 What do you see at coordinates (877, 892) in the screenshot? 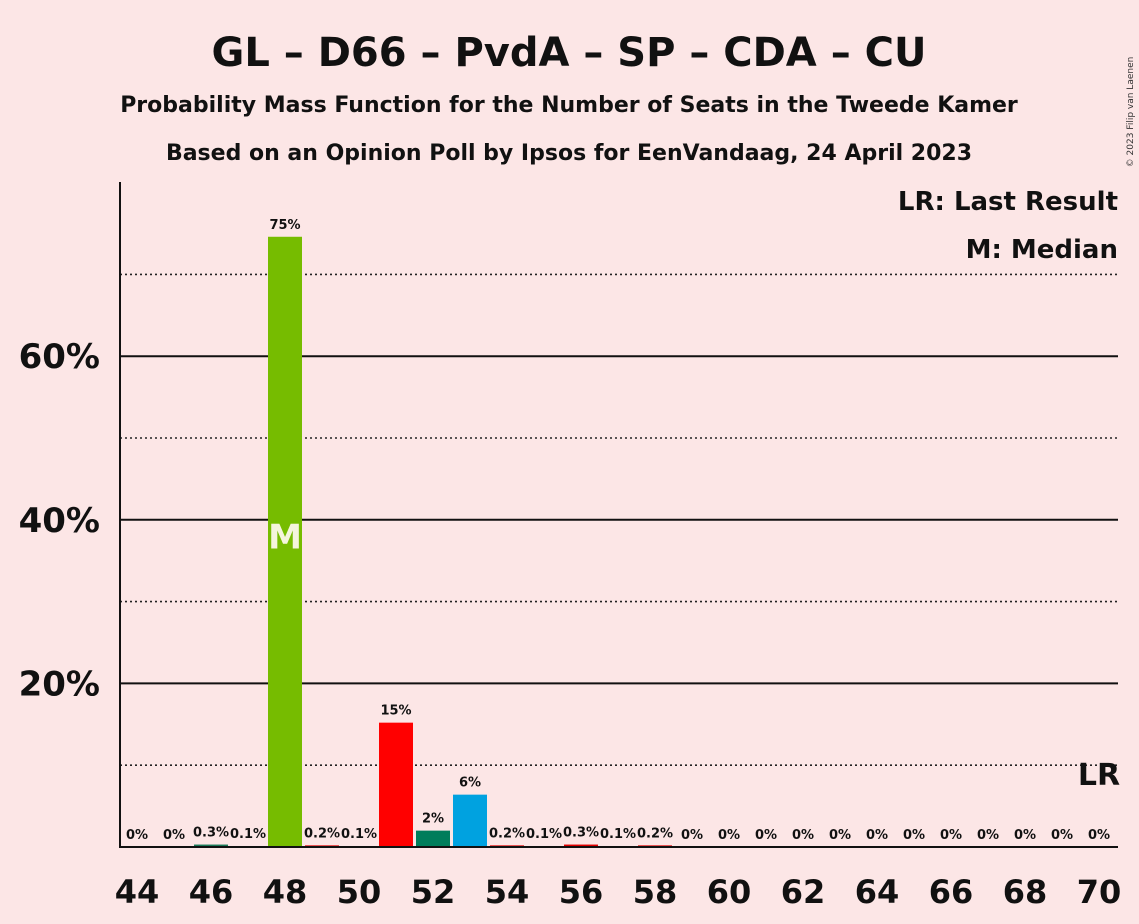
I see `x-tick-label: 64` at bounding box center [877, 892].